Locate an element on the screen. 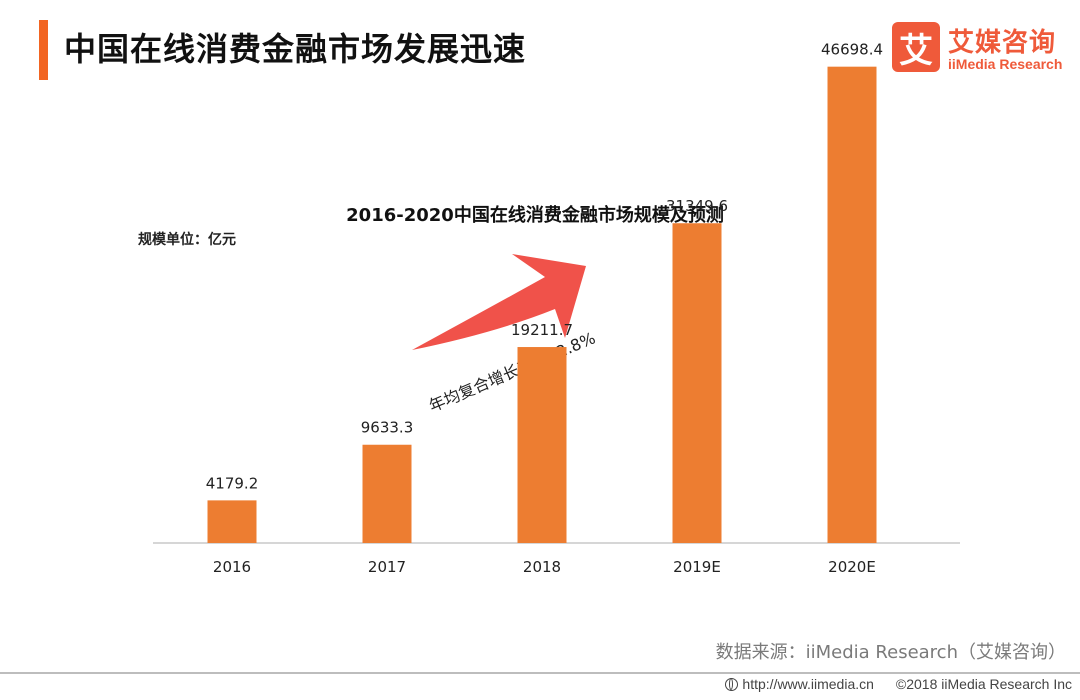 The width and height of the screenshot is (1080, 700). data-source: 数据来源：iiMedia Research（艾媒咨询） is located at coordinates (890, 652).